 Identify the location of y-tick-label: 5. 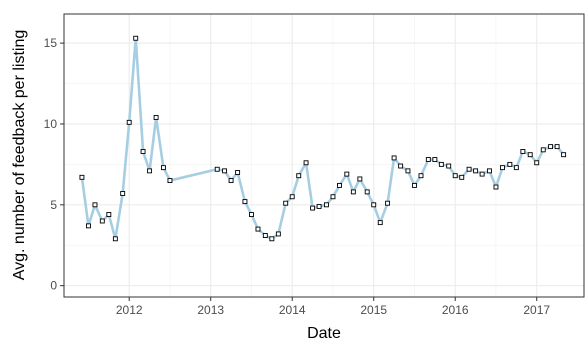
(53, 205).